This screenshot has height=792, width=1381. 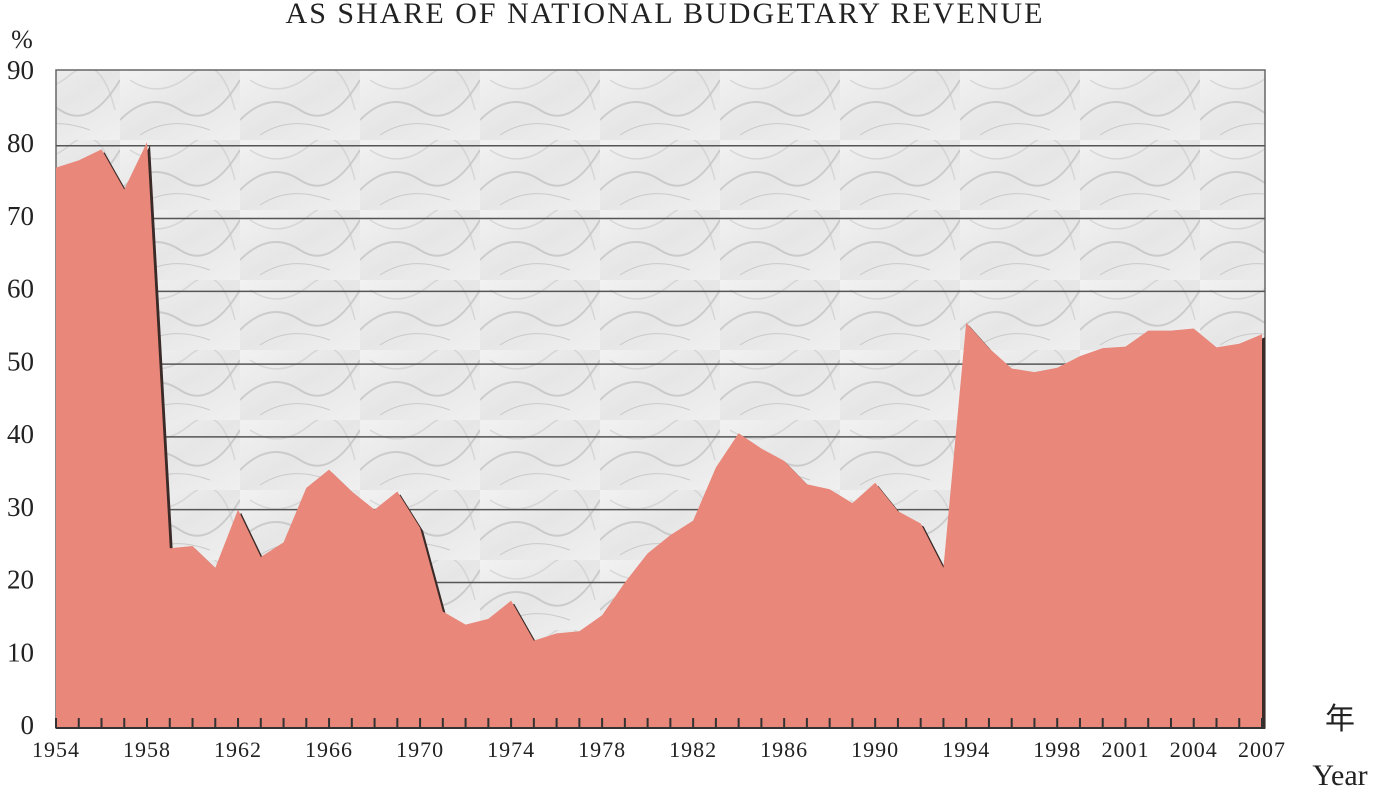 I want to click on y-tick-label: 70, so click(x=20, y=216).